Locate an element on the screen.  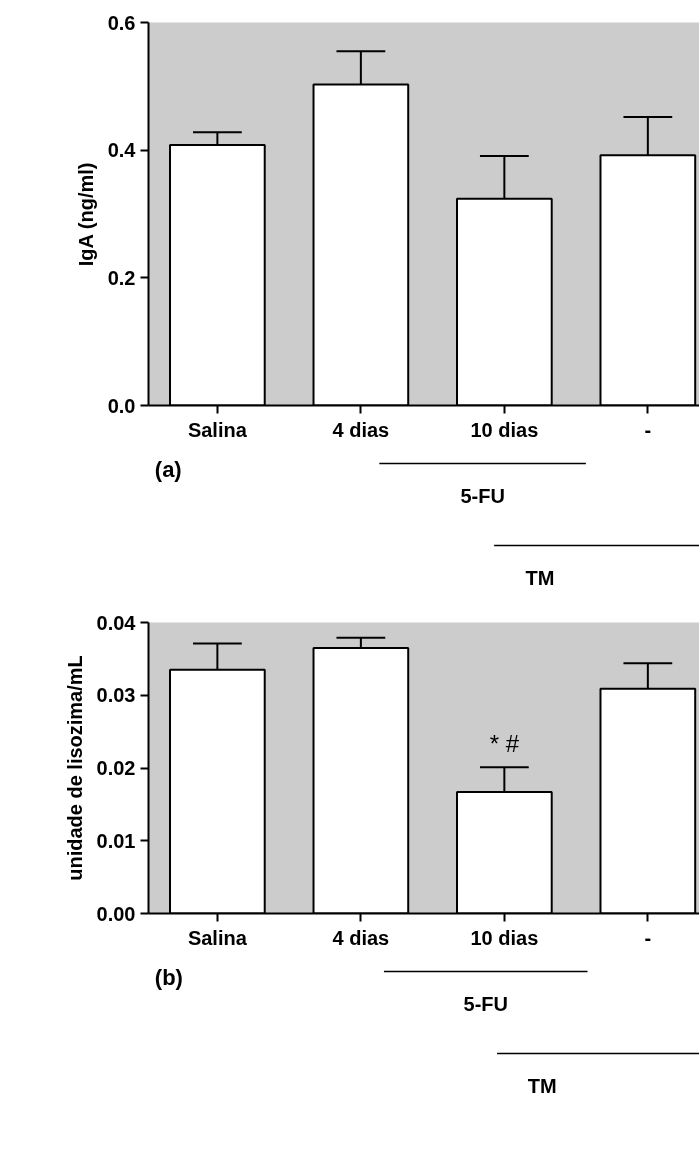
y-tick-label: 0.03 is located at coordinates (116, 695).